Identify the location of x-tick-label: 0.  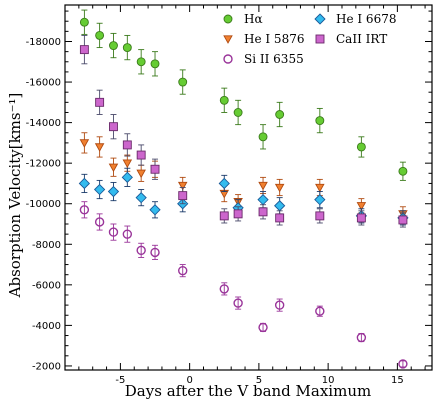
(189, 380).